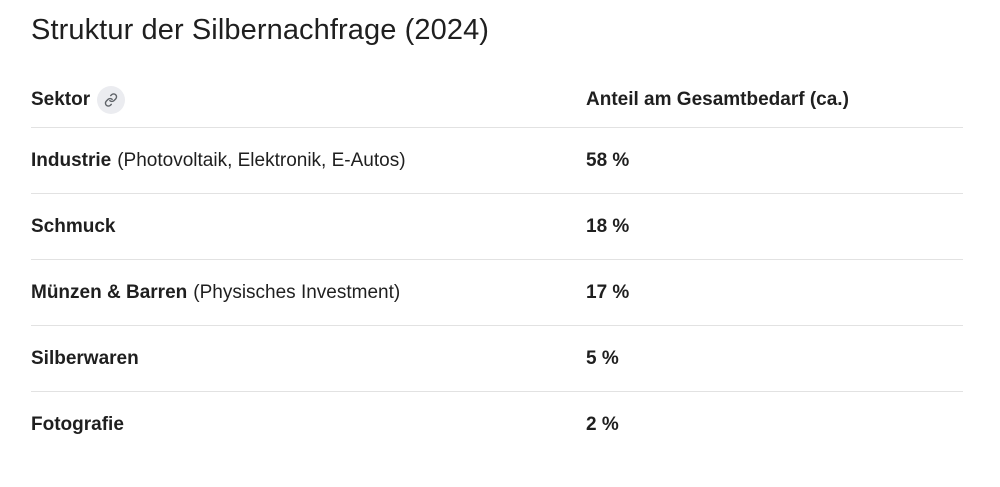  Describe the element at coordinates (109, 292) in the screenshot. I see `sector-name: Münzen & Barren` at that location.